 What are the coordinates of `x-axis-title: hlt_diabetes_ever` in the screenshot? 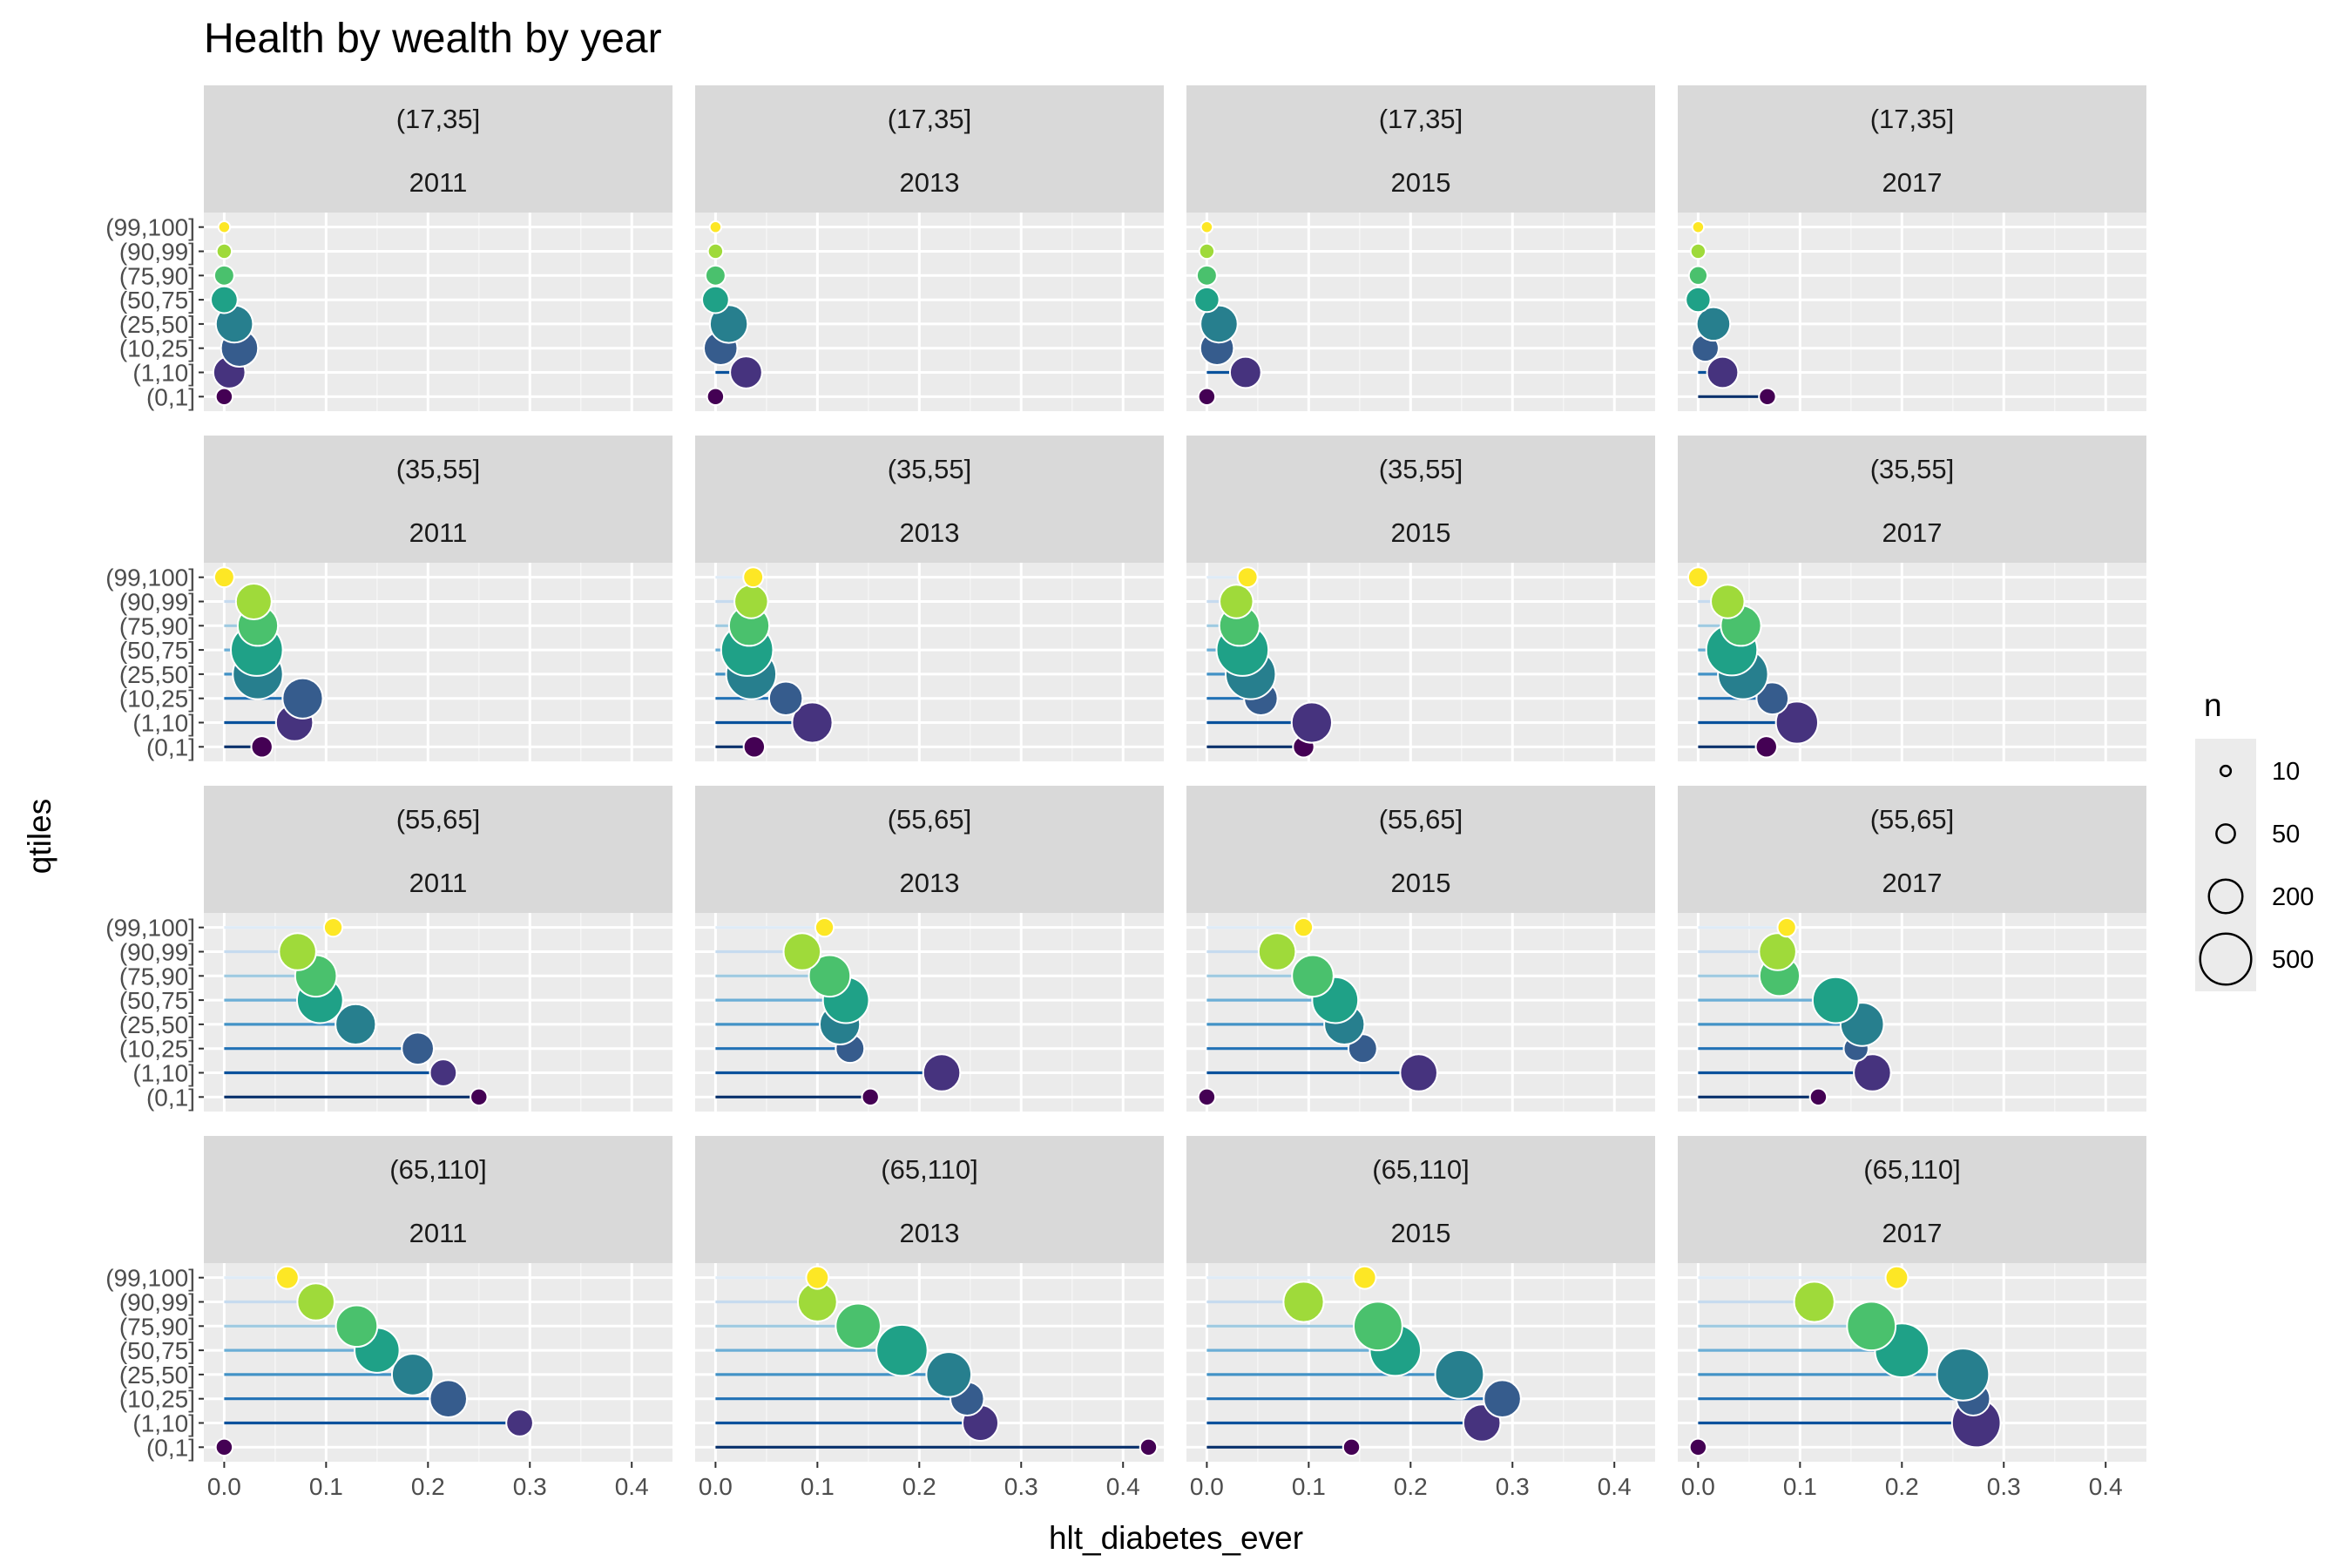 It's located at (1176, 1538).